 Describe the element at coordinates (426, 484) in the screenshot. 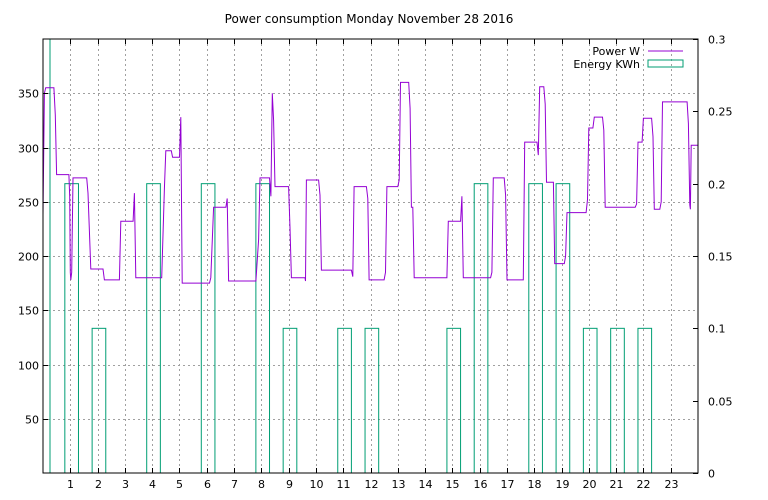

I see `x-tick-label: 14` at that location.